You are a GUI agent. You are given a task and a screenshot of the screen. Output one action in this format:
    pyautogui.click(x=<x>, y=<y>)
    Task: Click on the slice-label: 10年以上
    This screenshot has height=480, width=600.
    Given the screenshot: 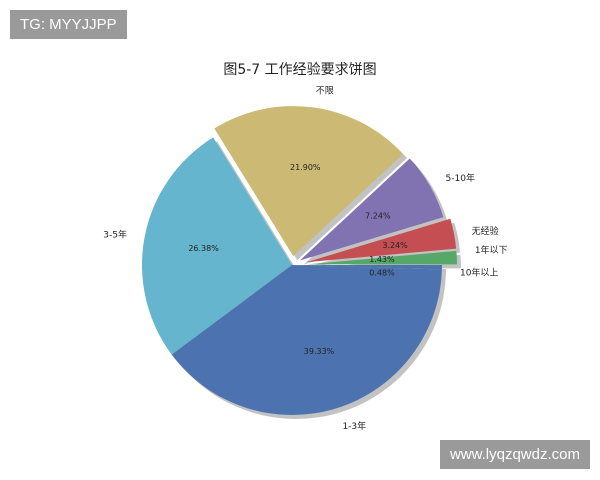 What is the action you would take?
    pyautogui.click(x=479, y=273)
    